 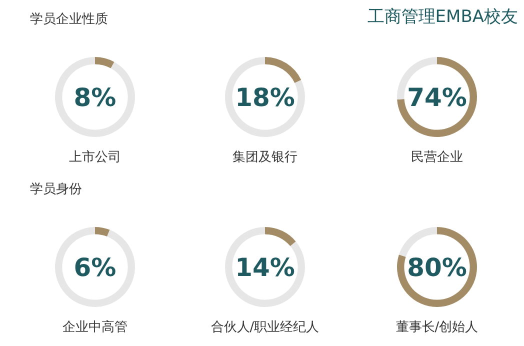 I want to click on text: 工商管理EMBA校友, so click(x=442, y=17).